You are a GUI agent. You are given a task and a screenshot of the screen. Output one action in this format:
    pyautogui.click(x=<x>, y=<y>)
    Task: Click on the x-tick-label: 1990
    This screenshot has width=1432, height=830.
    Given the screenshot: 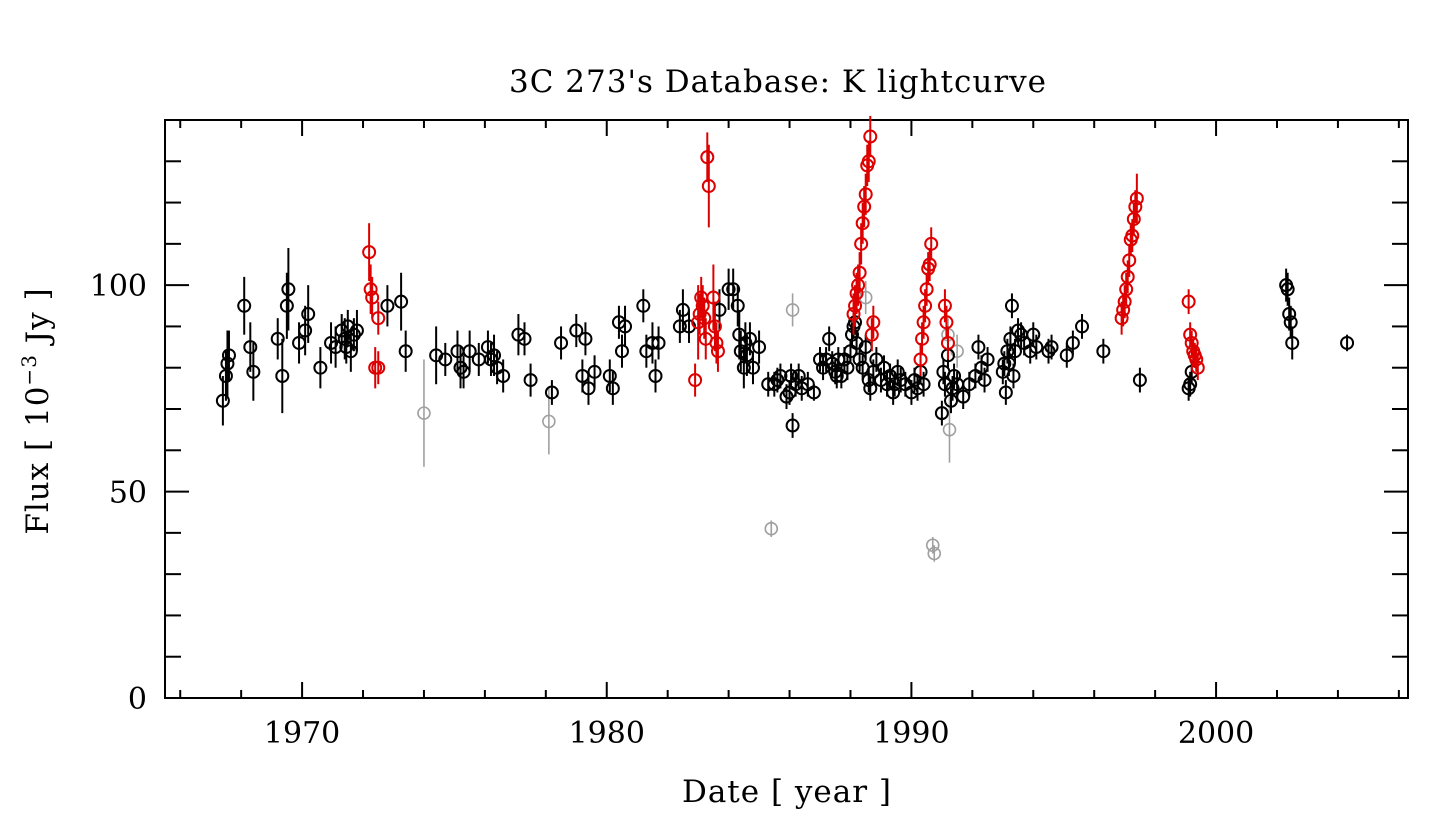 What is the action you would take?
    pyautogui.click(x=911, y=733)
    